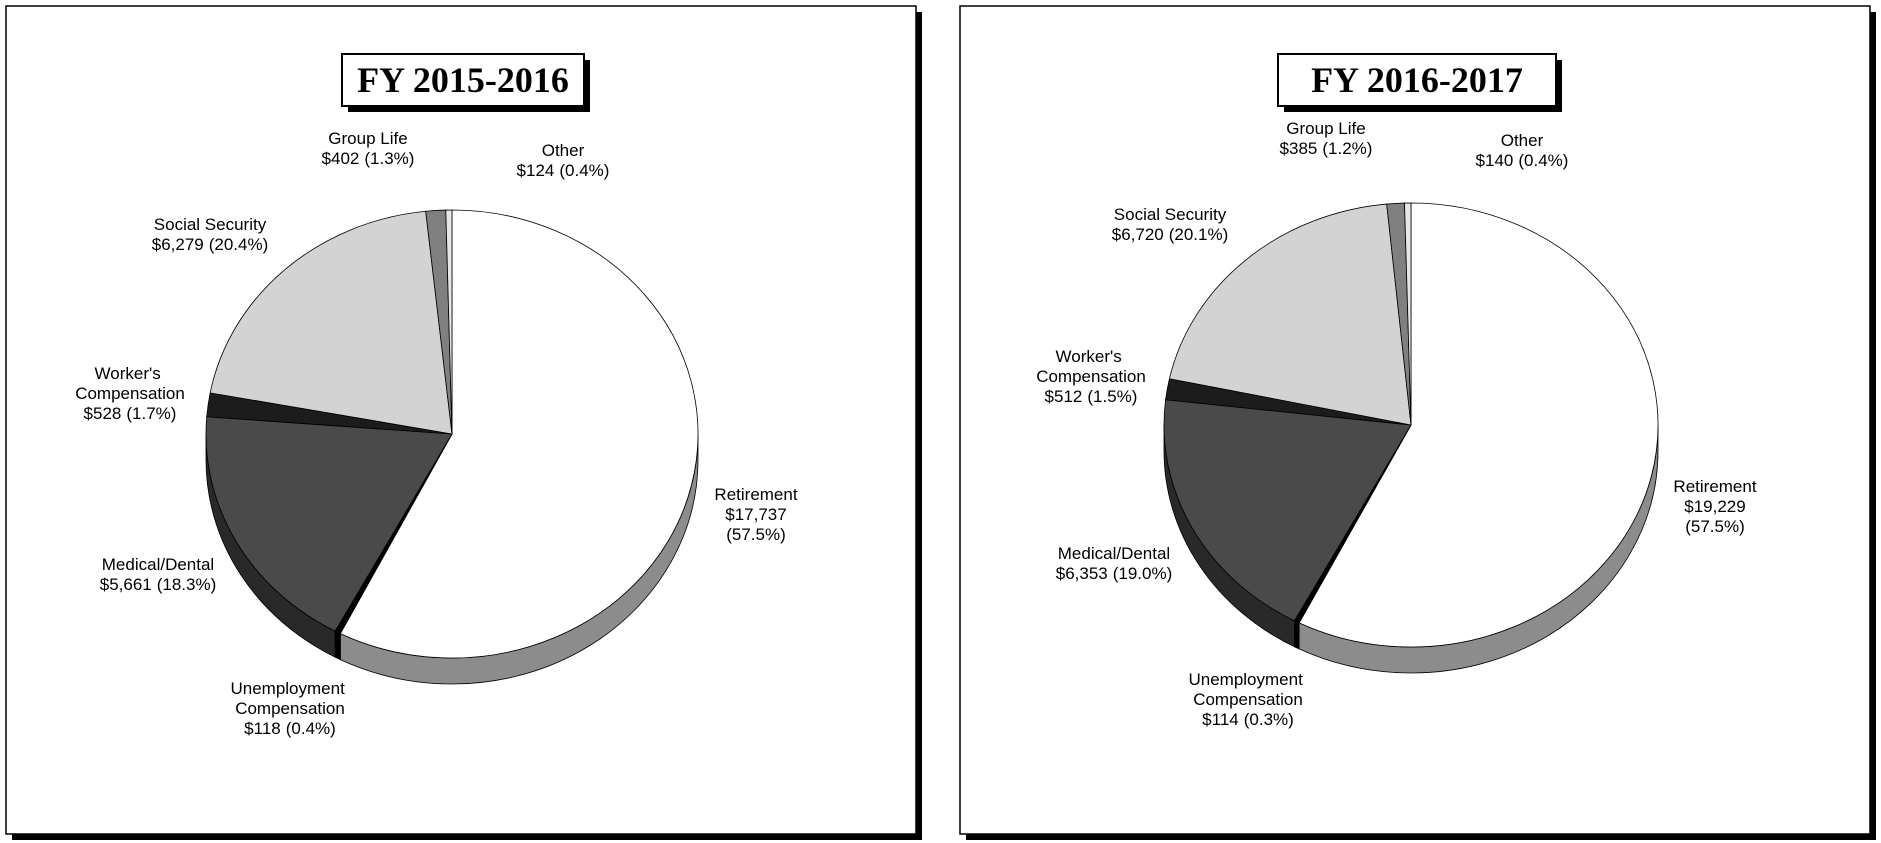  Describe the element at coordinates (187, 584) in the screenshot. I see `percent-label: (18.3%)` at that location.